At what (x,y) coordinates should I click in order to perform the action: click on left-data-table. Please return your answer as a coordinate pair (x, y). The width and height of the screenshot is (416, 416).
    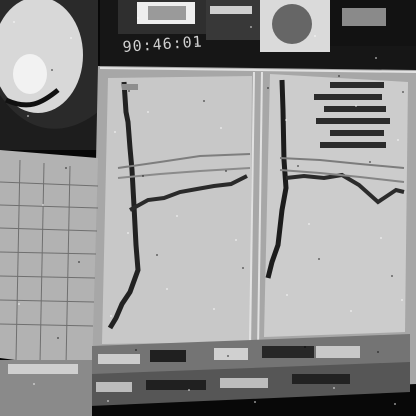
    Looking at the image, I should click on (49, 260).